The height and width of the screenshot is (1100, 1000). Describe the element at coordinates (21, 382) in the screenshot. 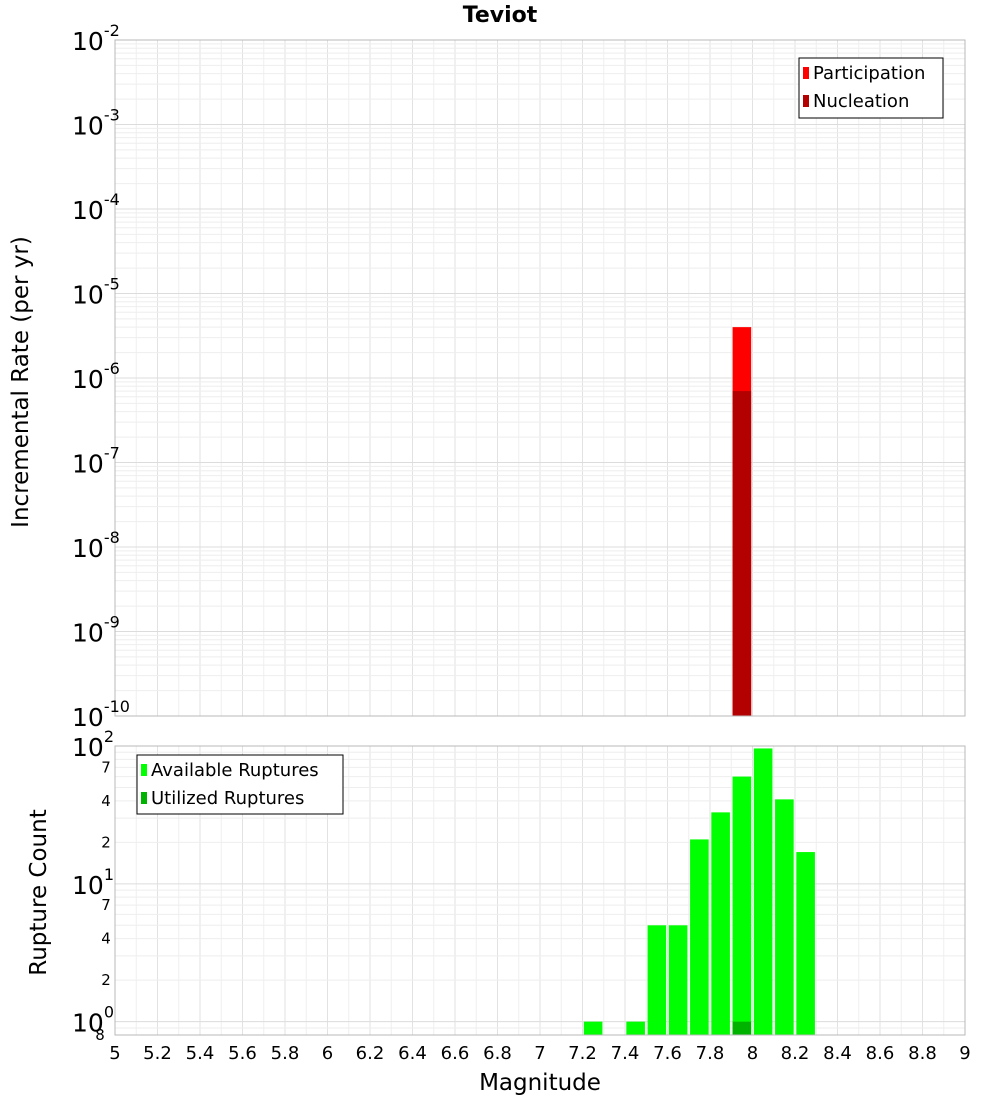

I see `top-y-axis-label: Incremental Rate (per yr)` at that location.